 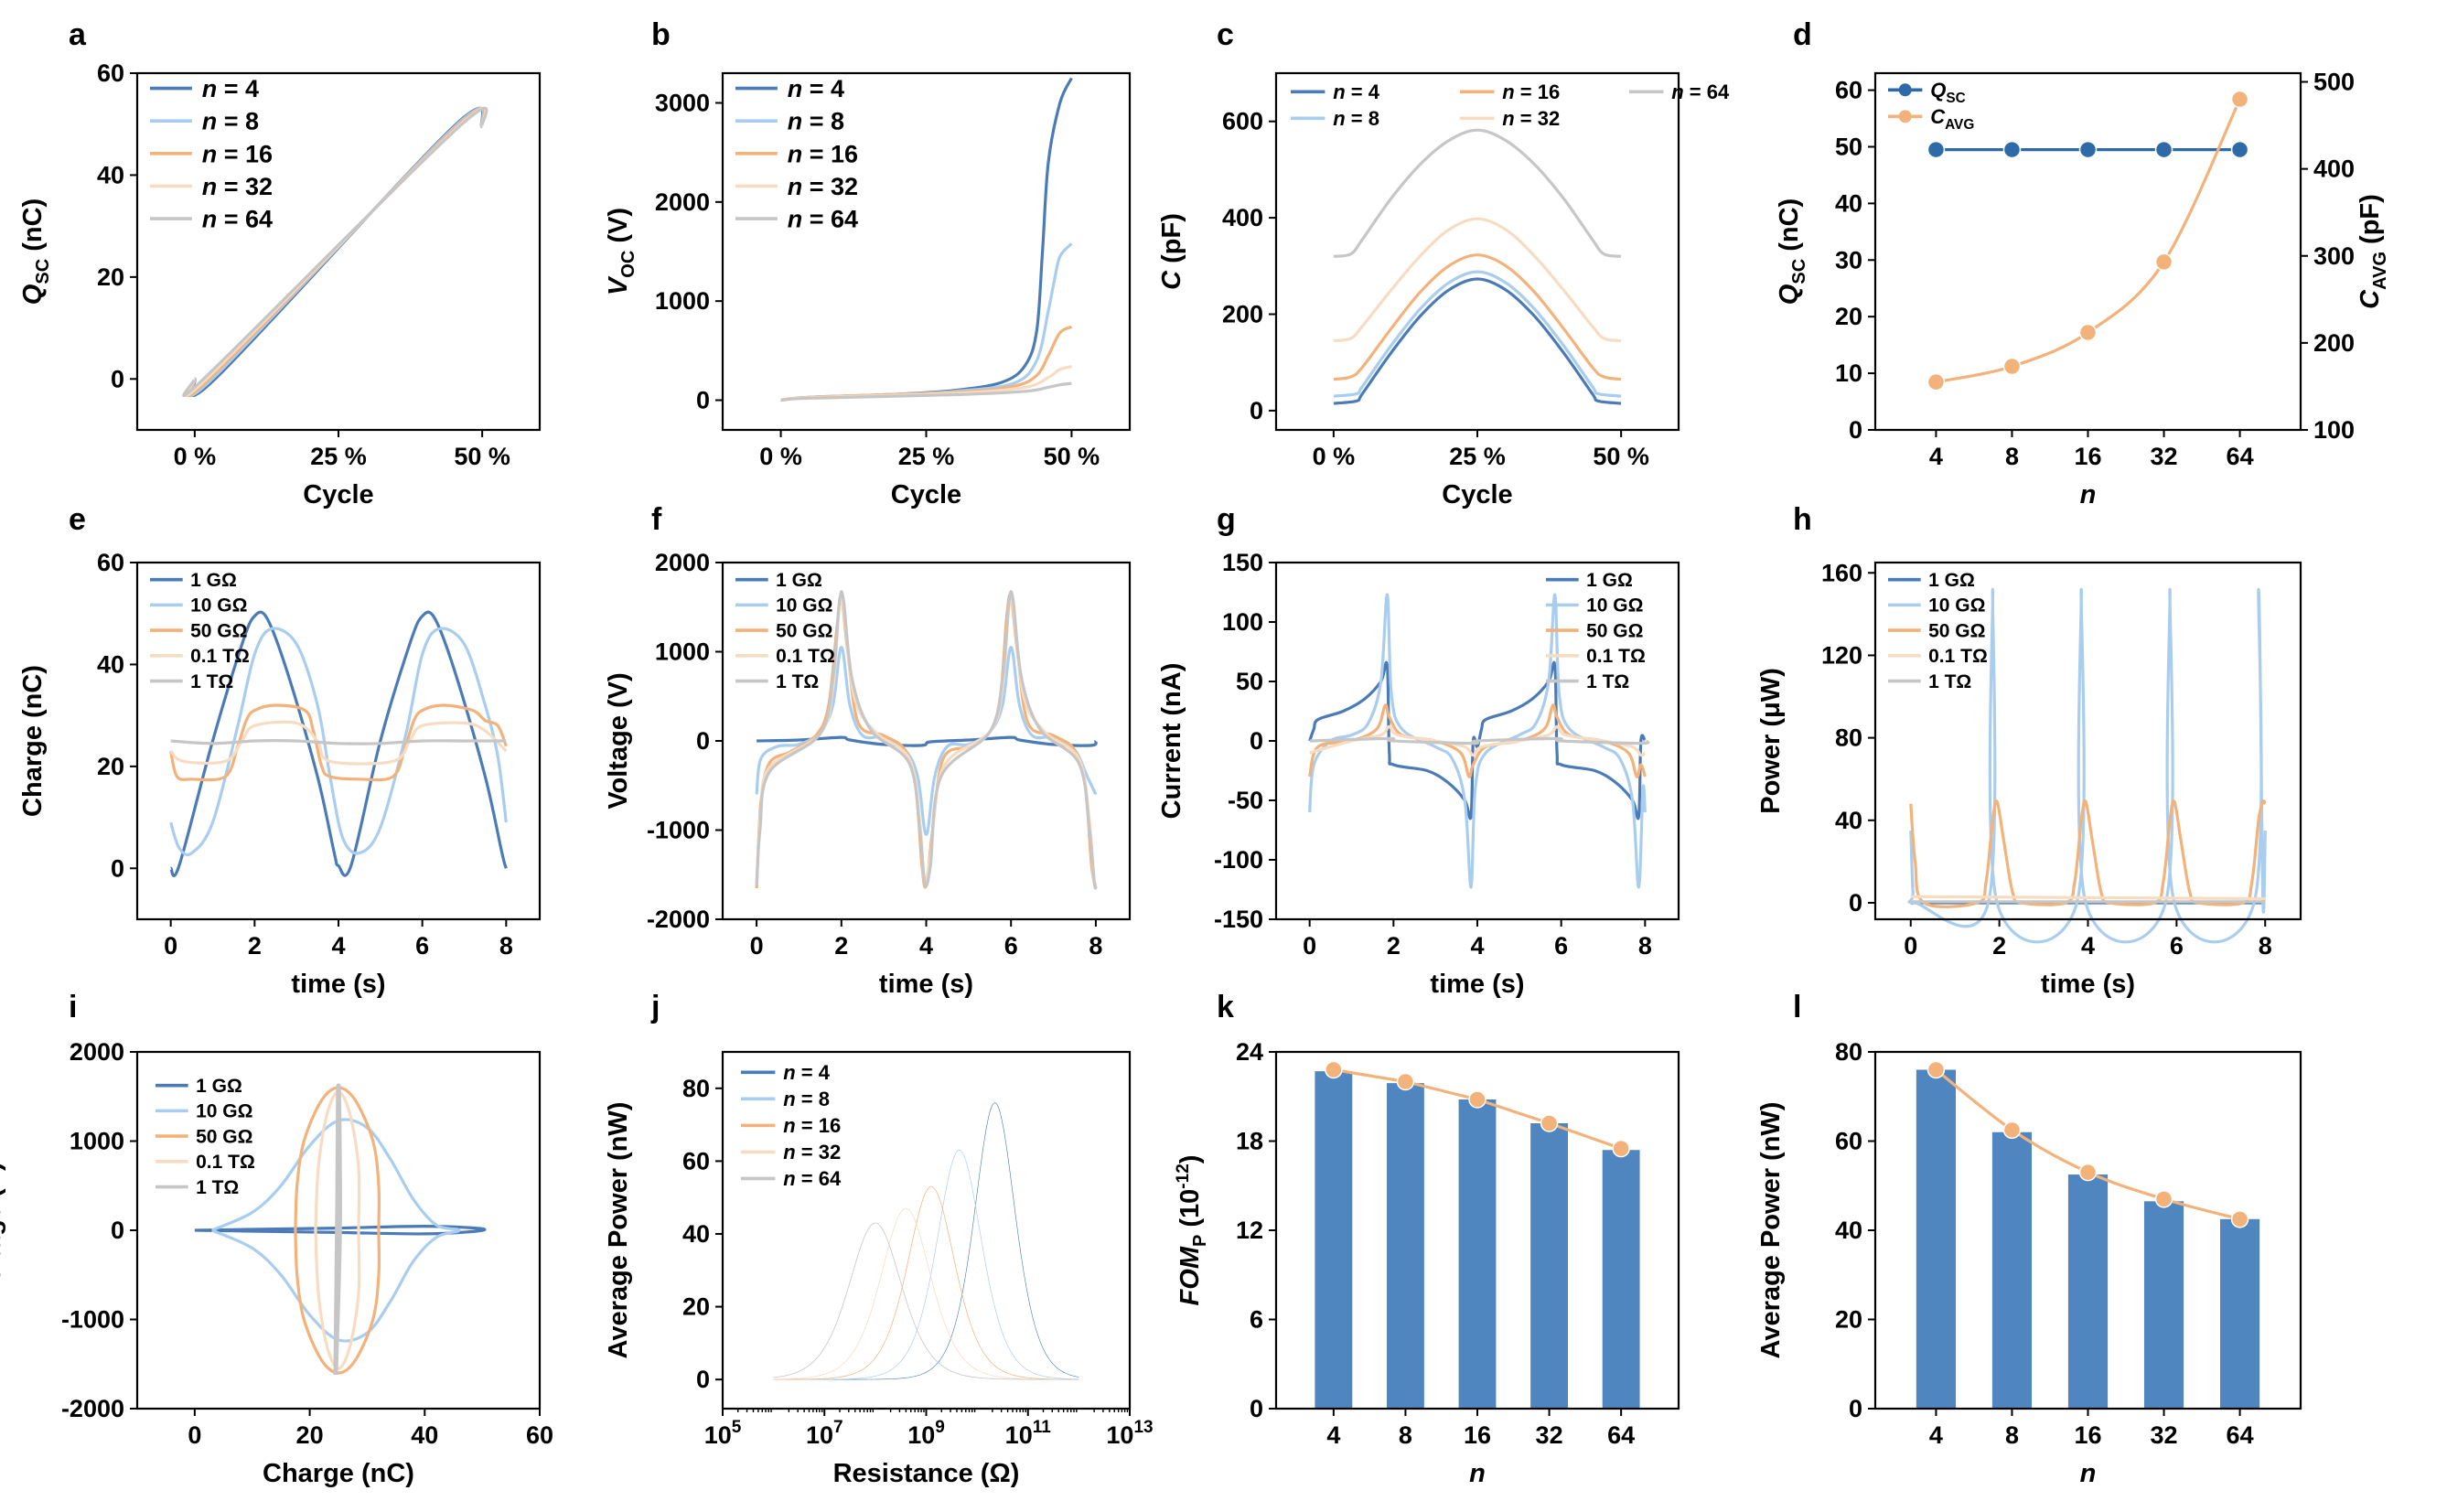 What do you see at coordinates (804, 606) in the screenshot?
I see `legend-entry: 10 GΩ` at bounding box center [804, 606].